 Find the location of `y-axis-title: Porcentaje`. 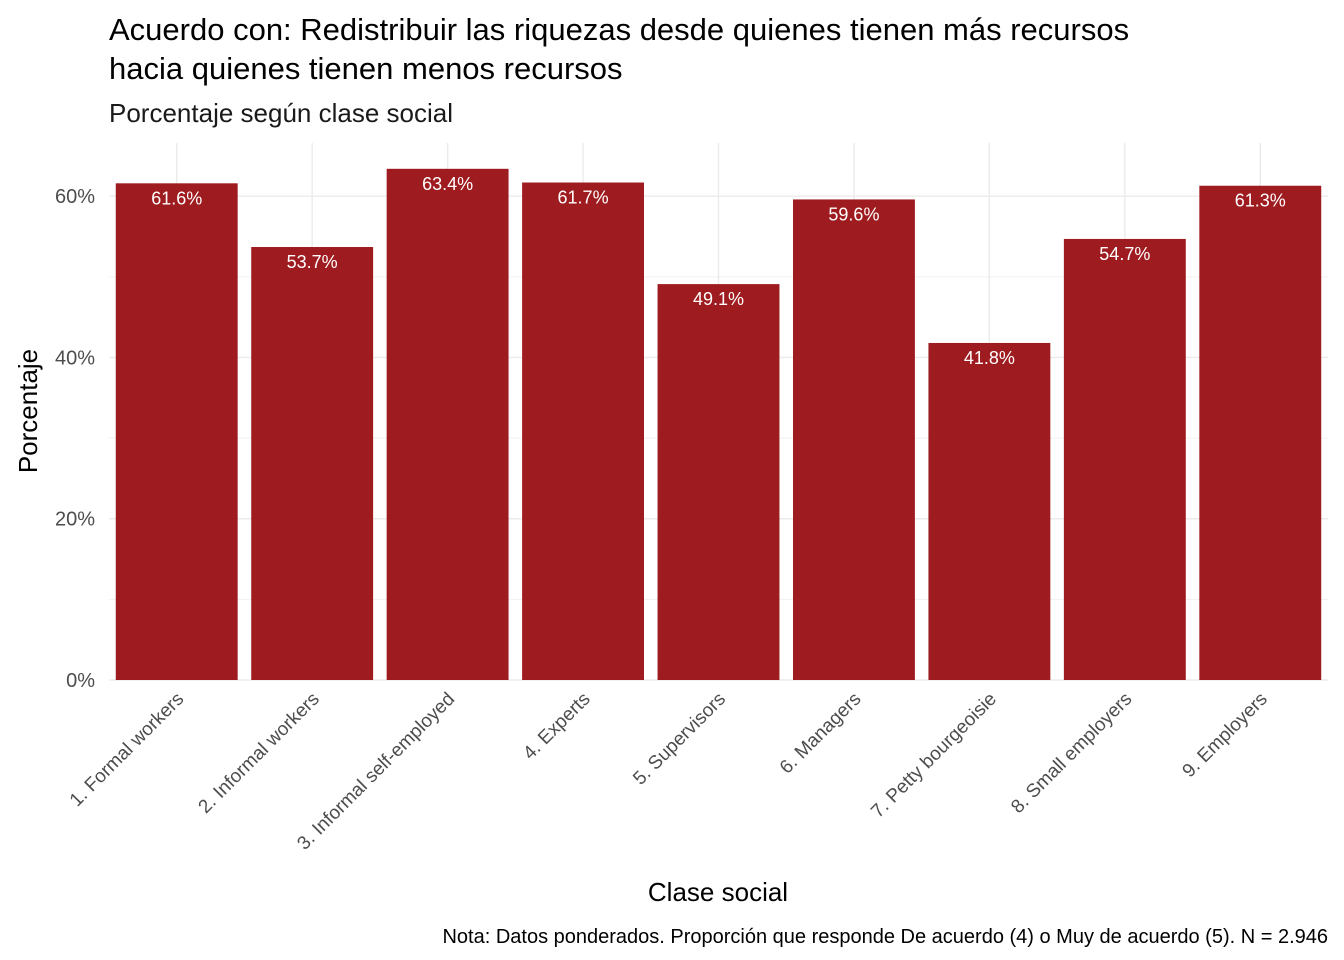

y-axis-title: Porcentaje is located at coordinates (28, 411).